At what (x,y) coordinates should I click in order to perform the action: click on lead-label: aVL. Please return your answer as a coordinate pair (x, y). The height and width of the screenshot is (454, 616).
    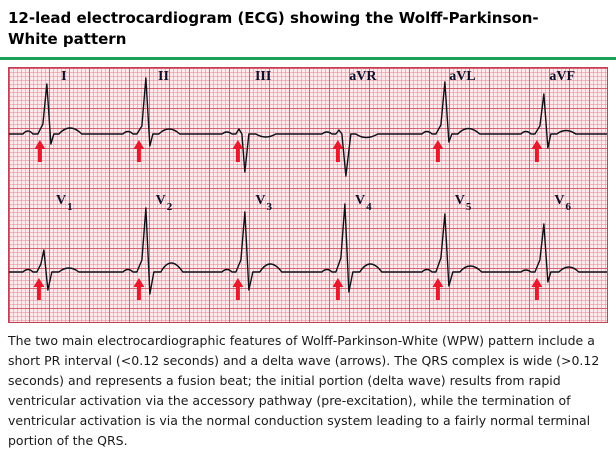
    Looking at the image, I should click on (462, 76).